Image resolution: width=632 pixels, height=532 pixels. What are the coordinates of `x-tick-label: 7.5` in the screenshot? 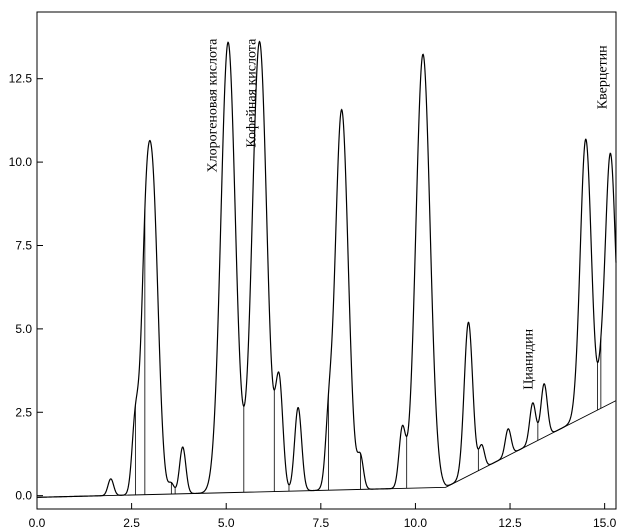 It's located at (320, 523).